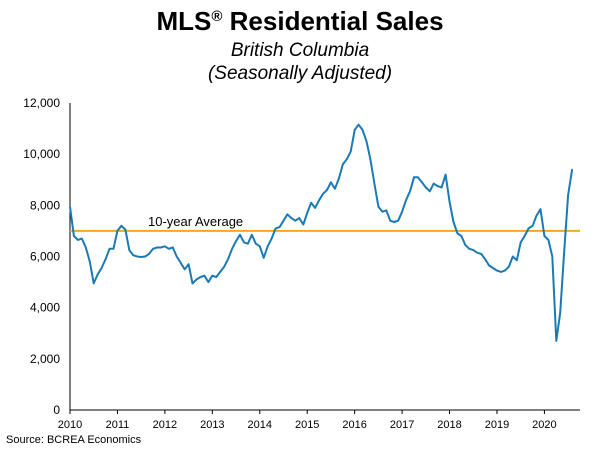 Image resolution: width=600 pixels, height=450 pixels. Describe the element at coordinates (260, 425) in the screenshot. I see `x-tick-label: 2014` at that location.